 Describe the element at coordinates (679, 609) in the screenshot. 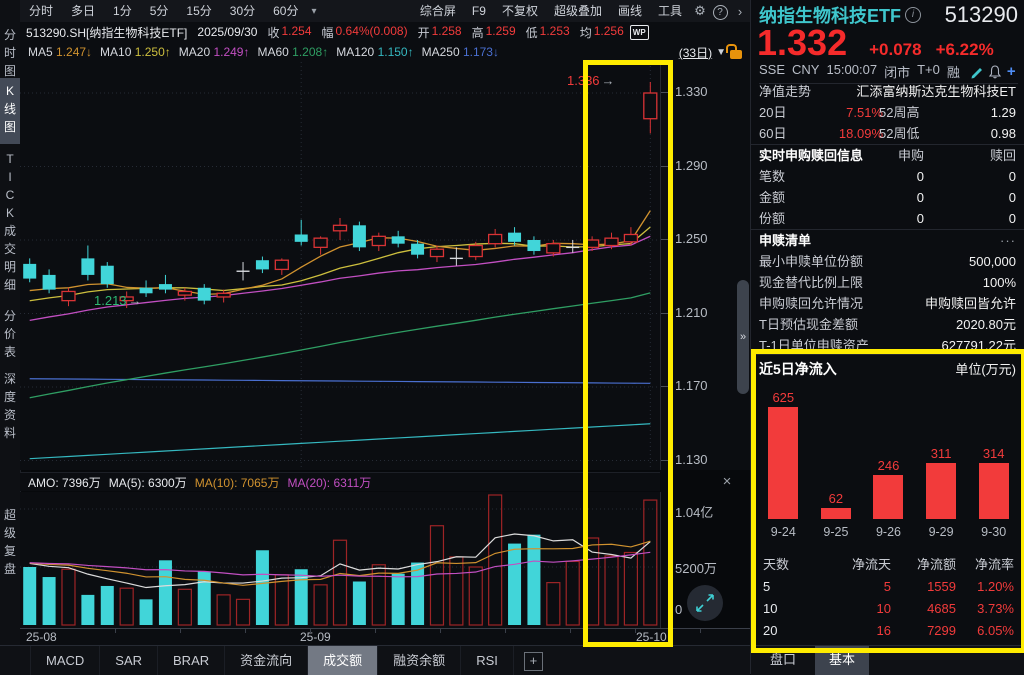

I see `volume-tick: 0` at that location.